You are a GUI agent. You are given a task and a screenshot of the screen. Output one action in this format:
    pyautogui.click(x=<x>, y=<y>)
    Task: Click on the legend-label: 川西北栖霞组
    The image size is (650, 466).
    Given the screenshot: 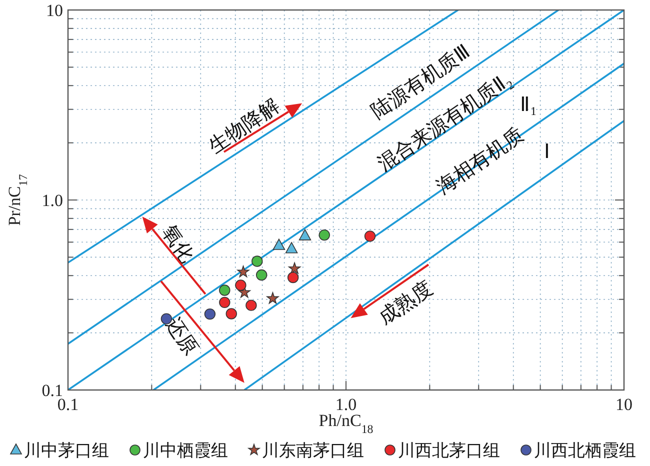 What is the action you would take?
    pyautogui.click(x=585, y=450)
    